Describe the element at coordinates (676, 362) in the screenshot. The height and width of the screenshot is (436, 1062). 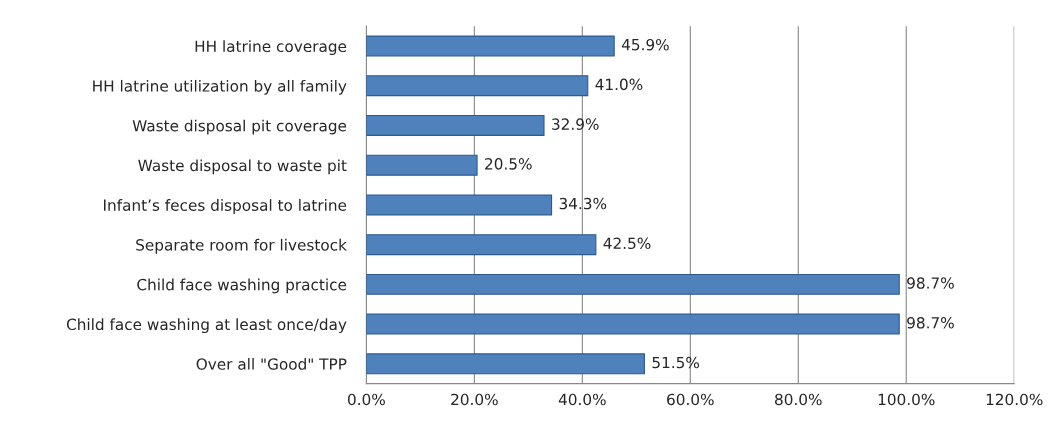
I see `data-label: 51.5%` at that location.